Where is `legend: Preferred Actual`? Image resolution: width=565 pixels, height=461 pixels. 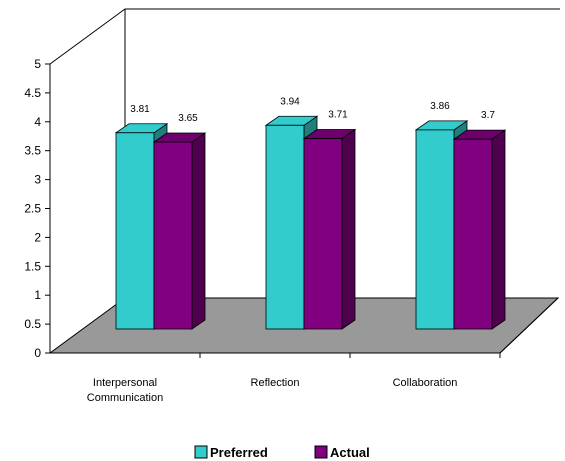 legend: Preferred Actual is located at coordinates (282, 452).